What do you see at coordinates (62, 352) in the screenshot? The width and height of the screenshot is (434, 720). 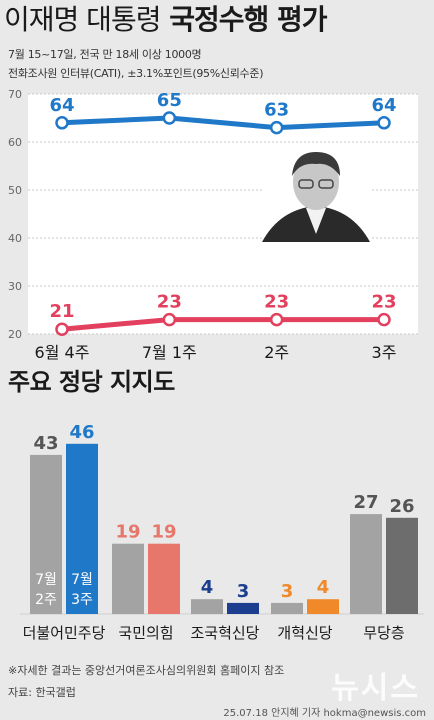 I see `x-tick-label: 6월 4주` at bounding box center [62, 352].